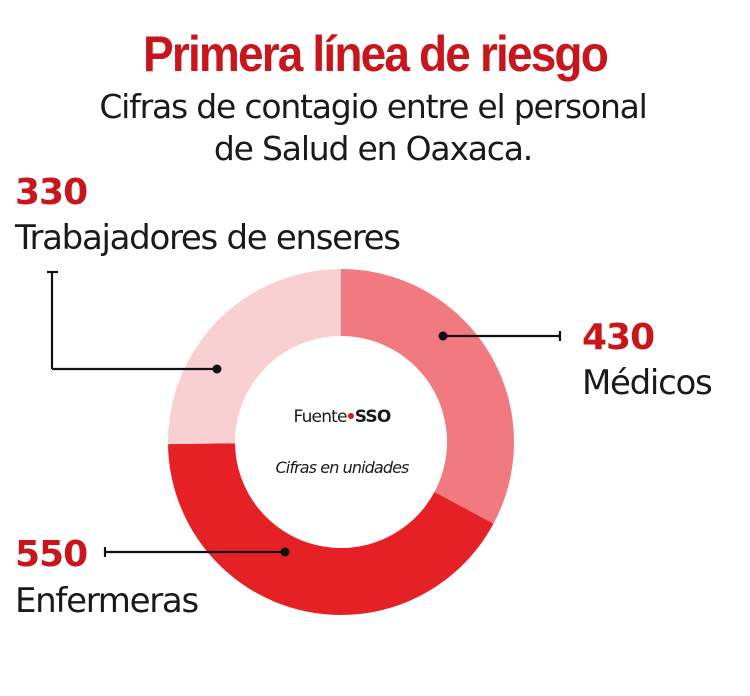  Describe the element at coordinates (285, 552) in the screenshot. I see `leader-dot-enfermeras` at that location.